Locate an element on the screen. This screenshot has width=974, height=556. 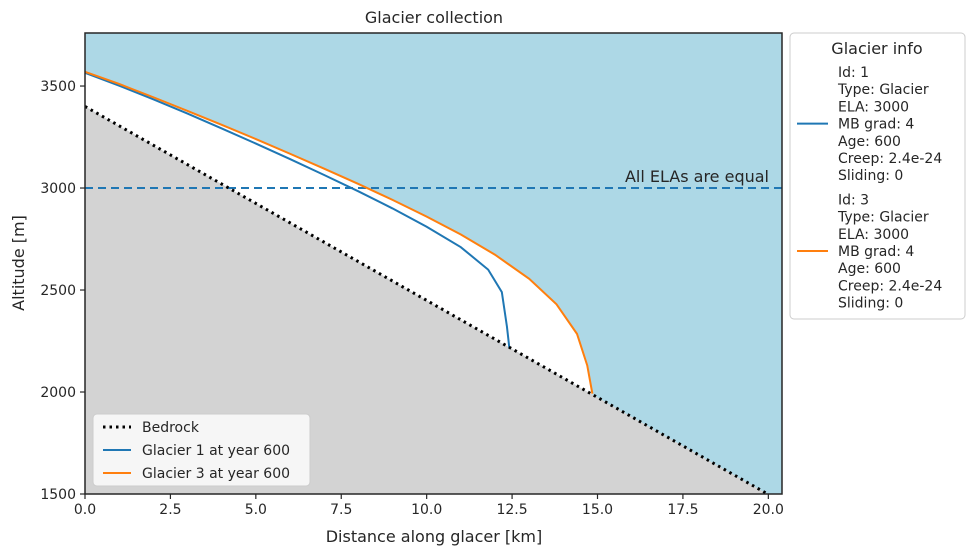
glacier-info-line: Id: 1 is located at coordinates (853, 73).